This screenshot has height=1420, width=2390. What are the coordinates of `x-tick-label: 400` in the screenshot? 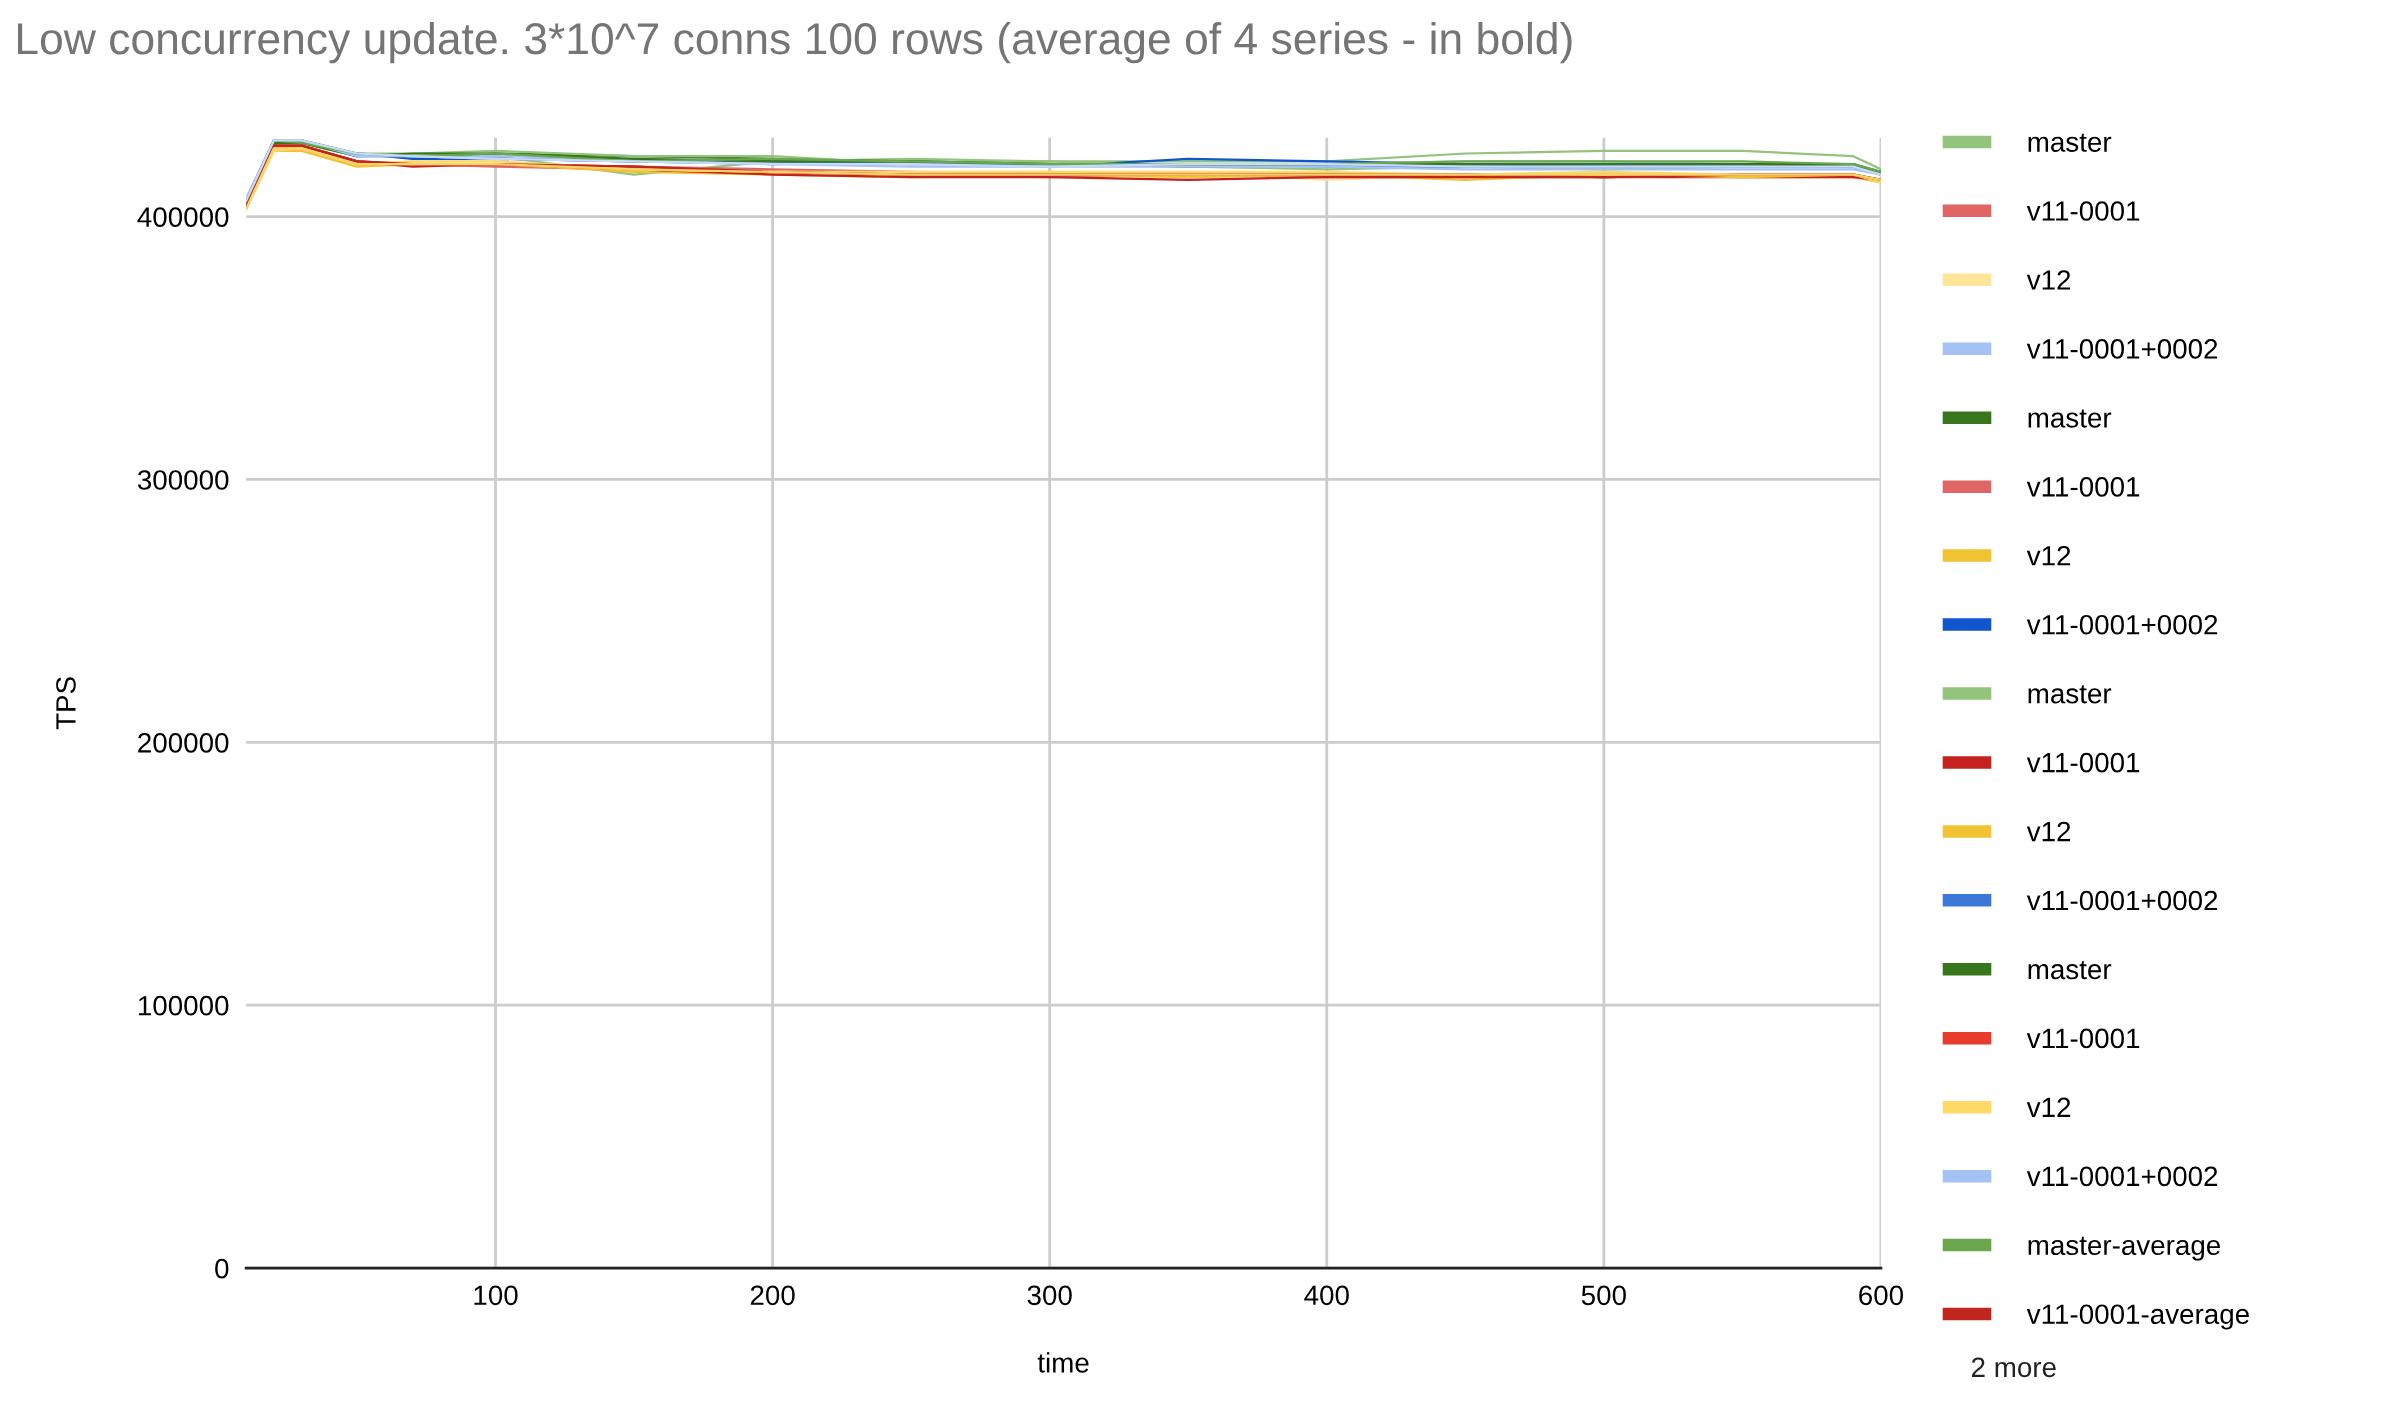 It's located at (1326, 1295).